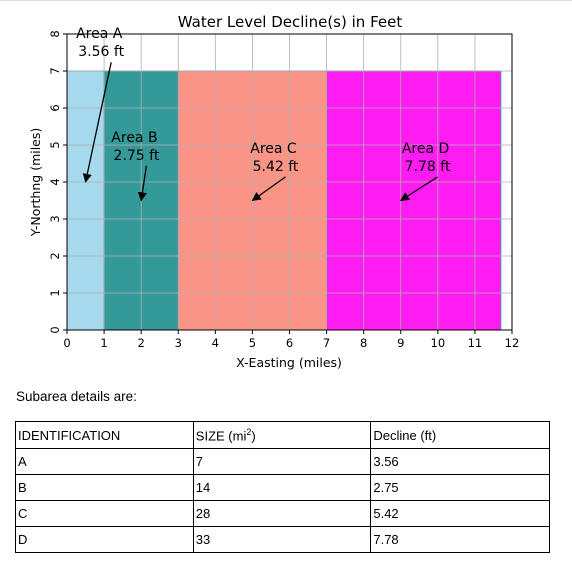 The height and width of the screenshot is (566, 572). Describe the element at coordinates (134, 138) in the screenshot. I see `area-name-label-2: Area B` at that location.